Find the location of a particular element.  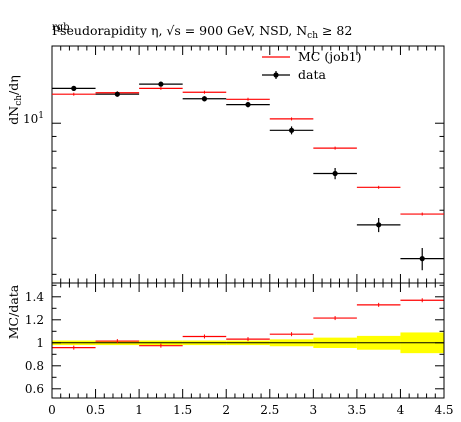

main-y-tick-label: 101 is located at coordinates (33, 118).